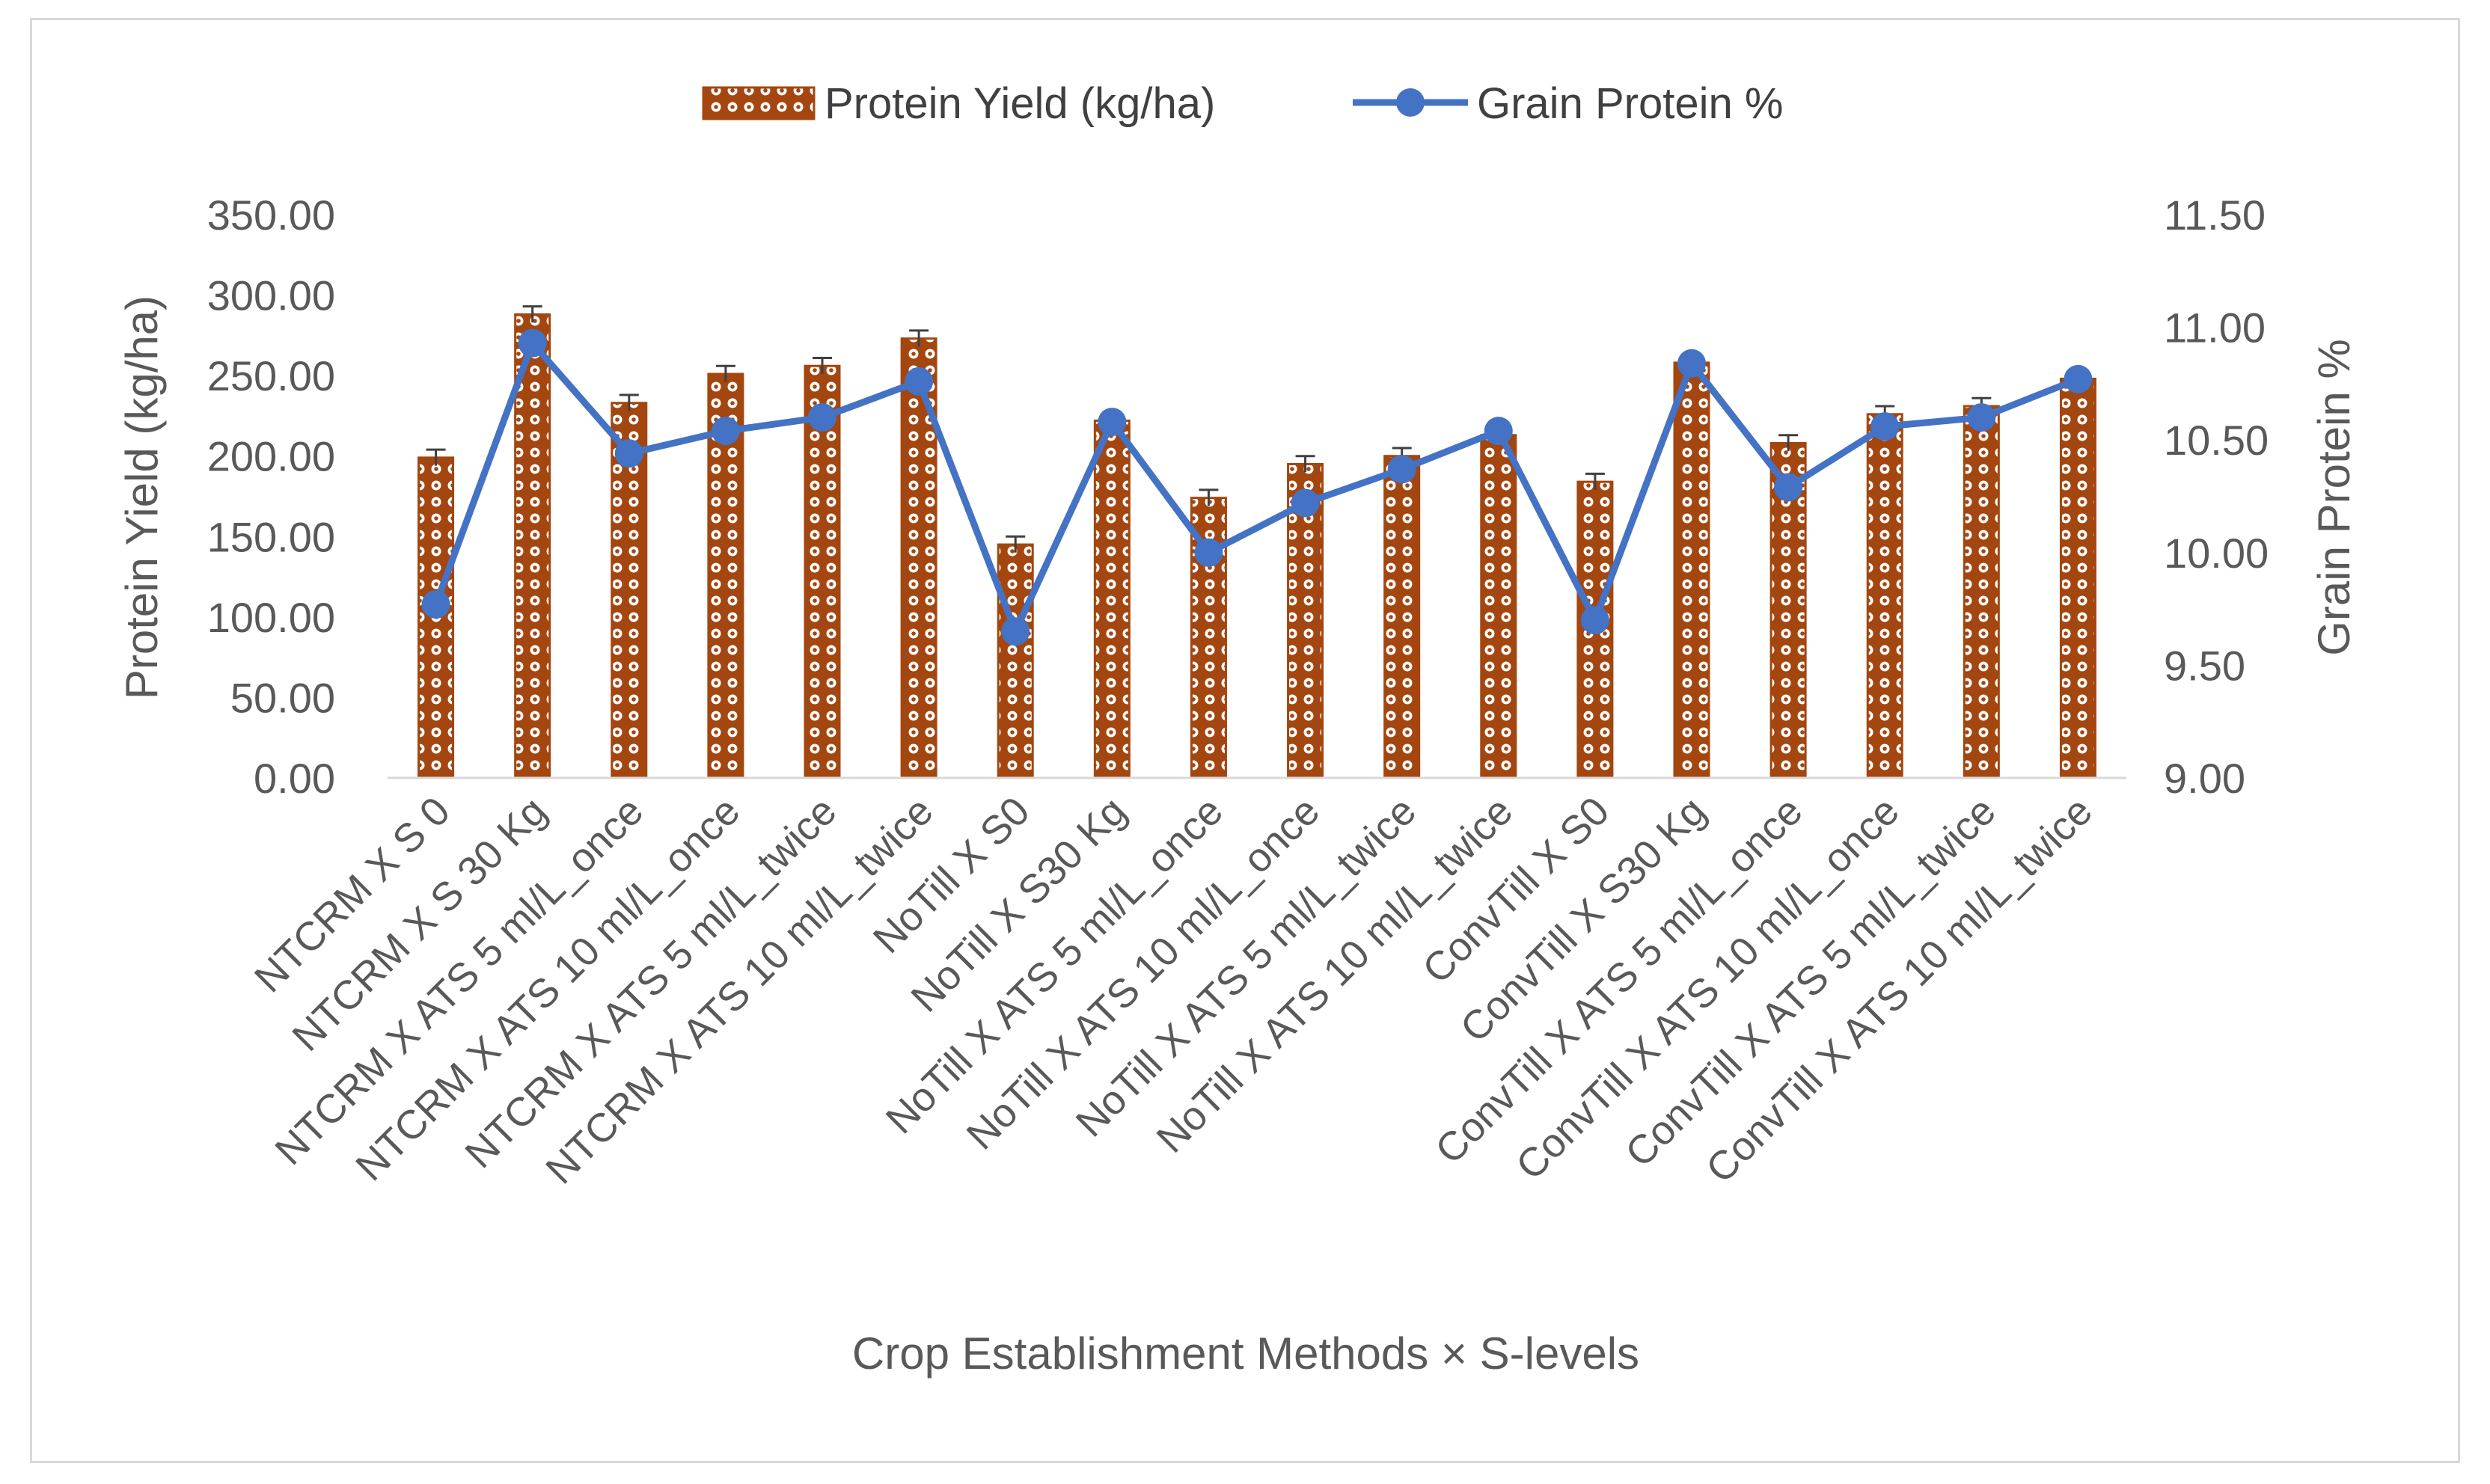  I want to click on y-tick-label: 50.00, so click(283, 697).